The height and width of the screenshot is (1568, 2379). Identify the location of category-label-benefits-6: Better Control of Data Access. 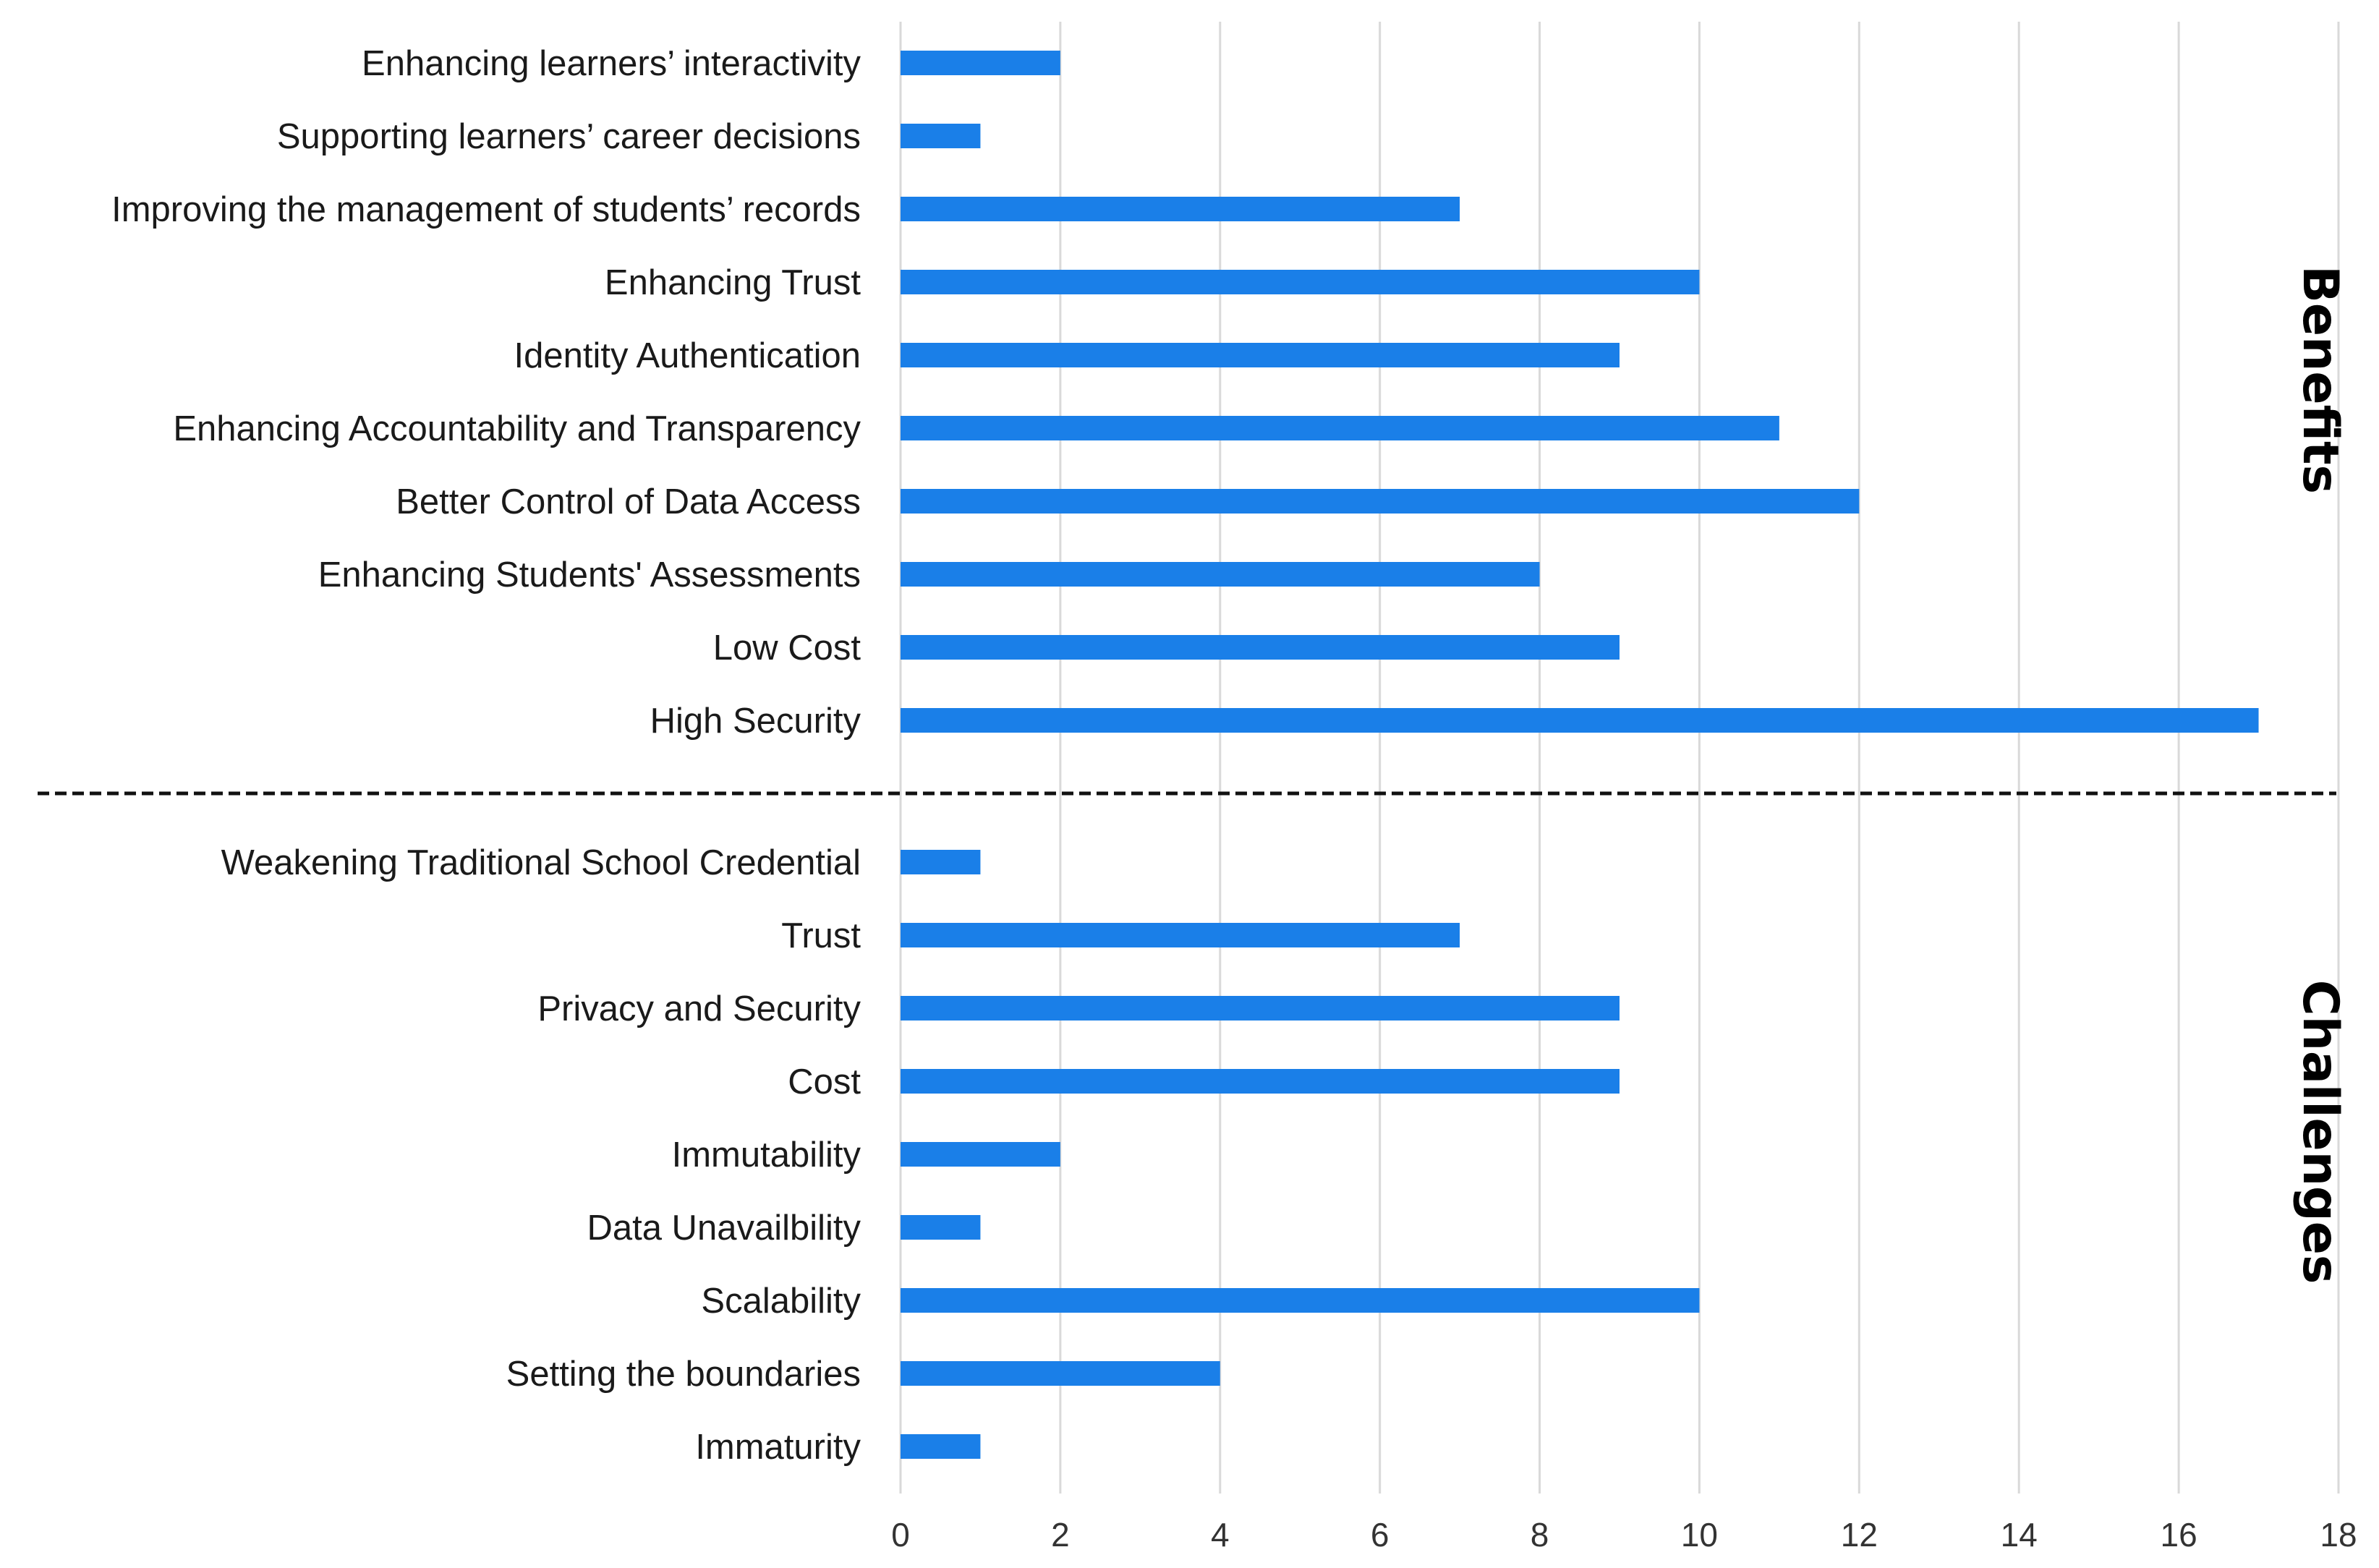
(629, 501).